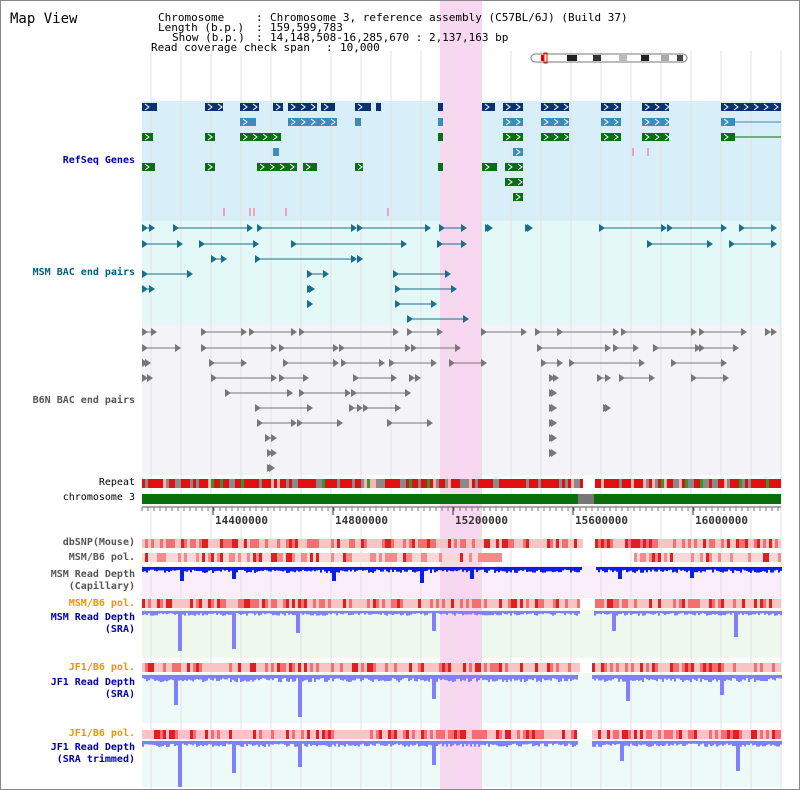 This screenshot has height=790, width=800. I want to click on track-label-msm-b6-pol-1: MSM/B6 pol., so click(101, 557).